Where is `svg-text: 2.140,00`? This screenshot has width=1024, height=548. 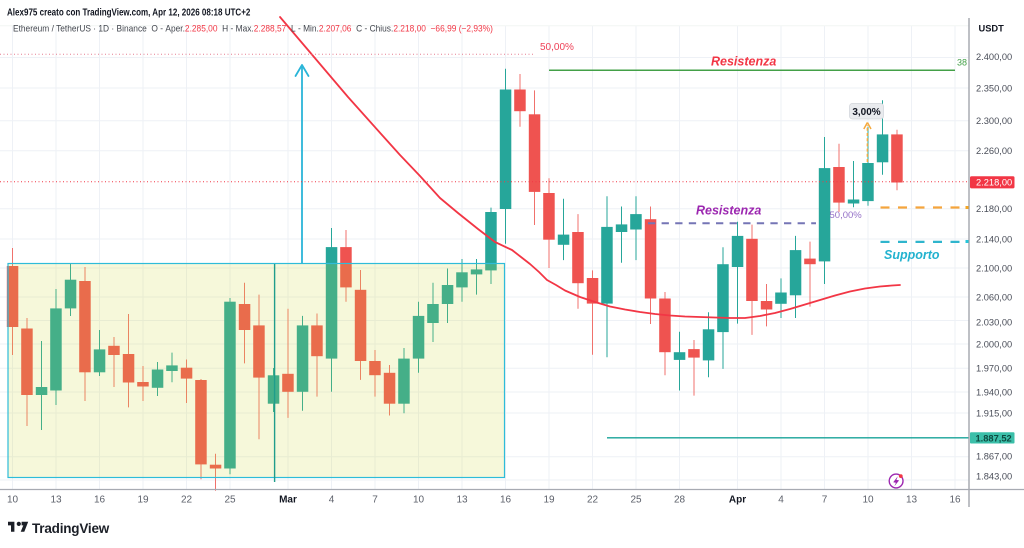
svg-text: 2.140,00 is located at coordinates (994, 239).